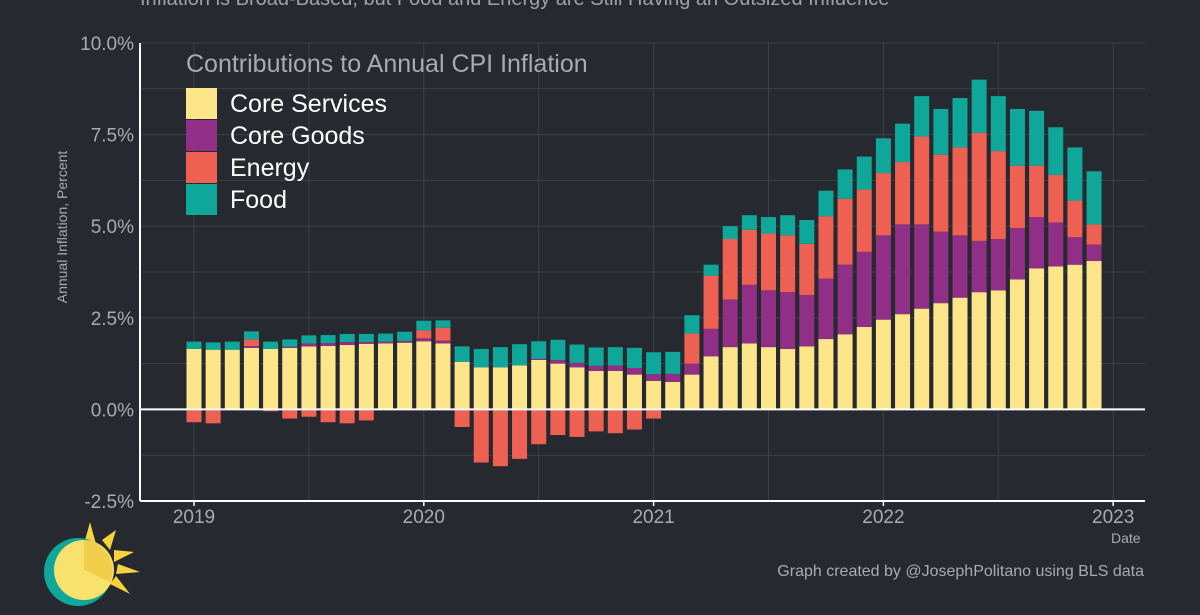 This screenshot has height=615, width=1200. Describe the element at coordinates (112, 319) in the screenshot. I see `y-tick-label: 2.5%` at that location.